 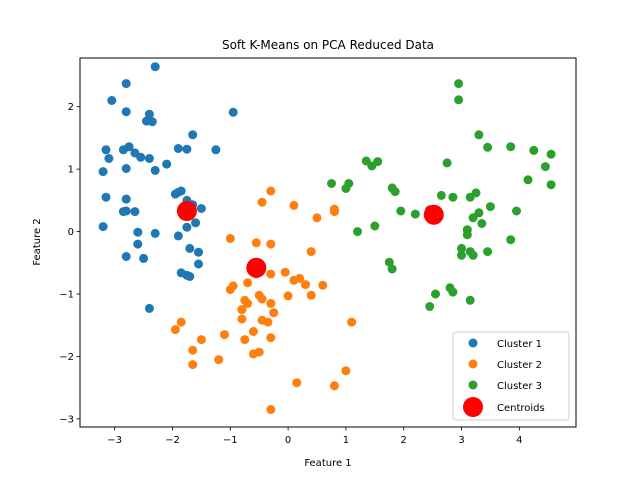 I want to click on y-tick-label: −1, so click(x=66, y=295).